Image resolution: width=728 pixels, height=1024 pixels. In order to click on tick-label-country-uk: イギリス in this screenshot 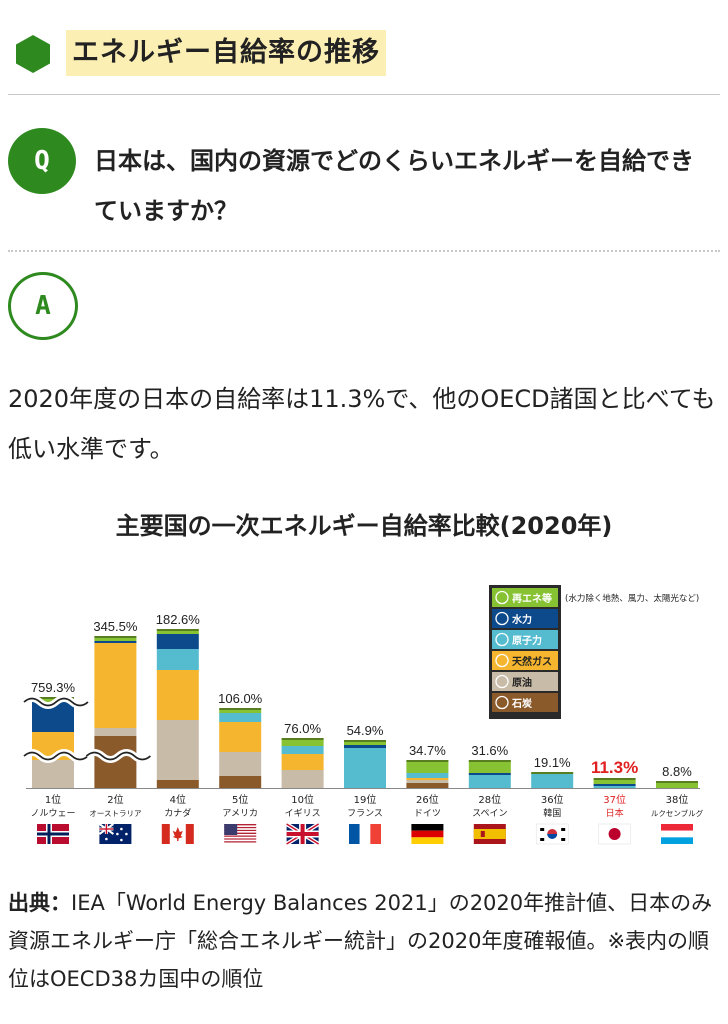, I will do `click(303, 813)`.